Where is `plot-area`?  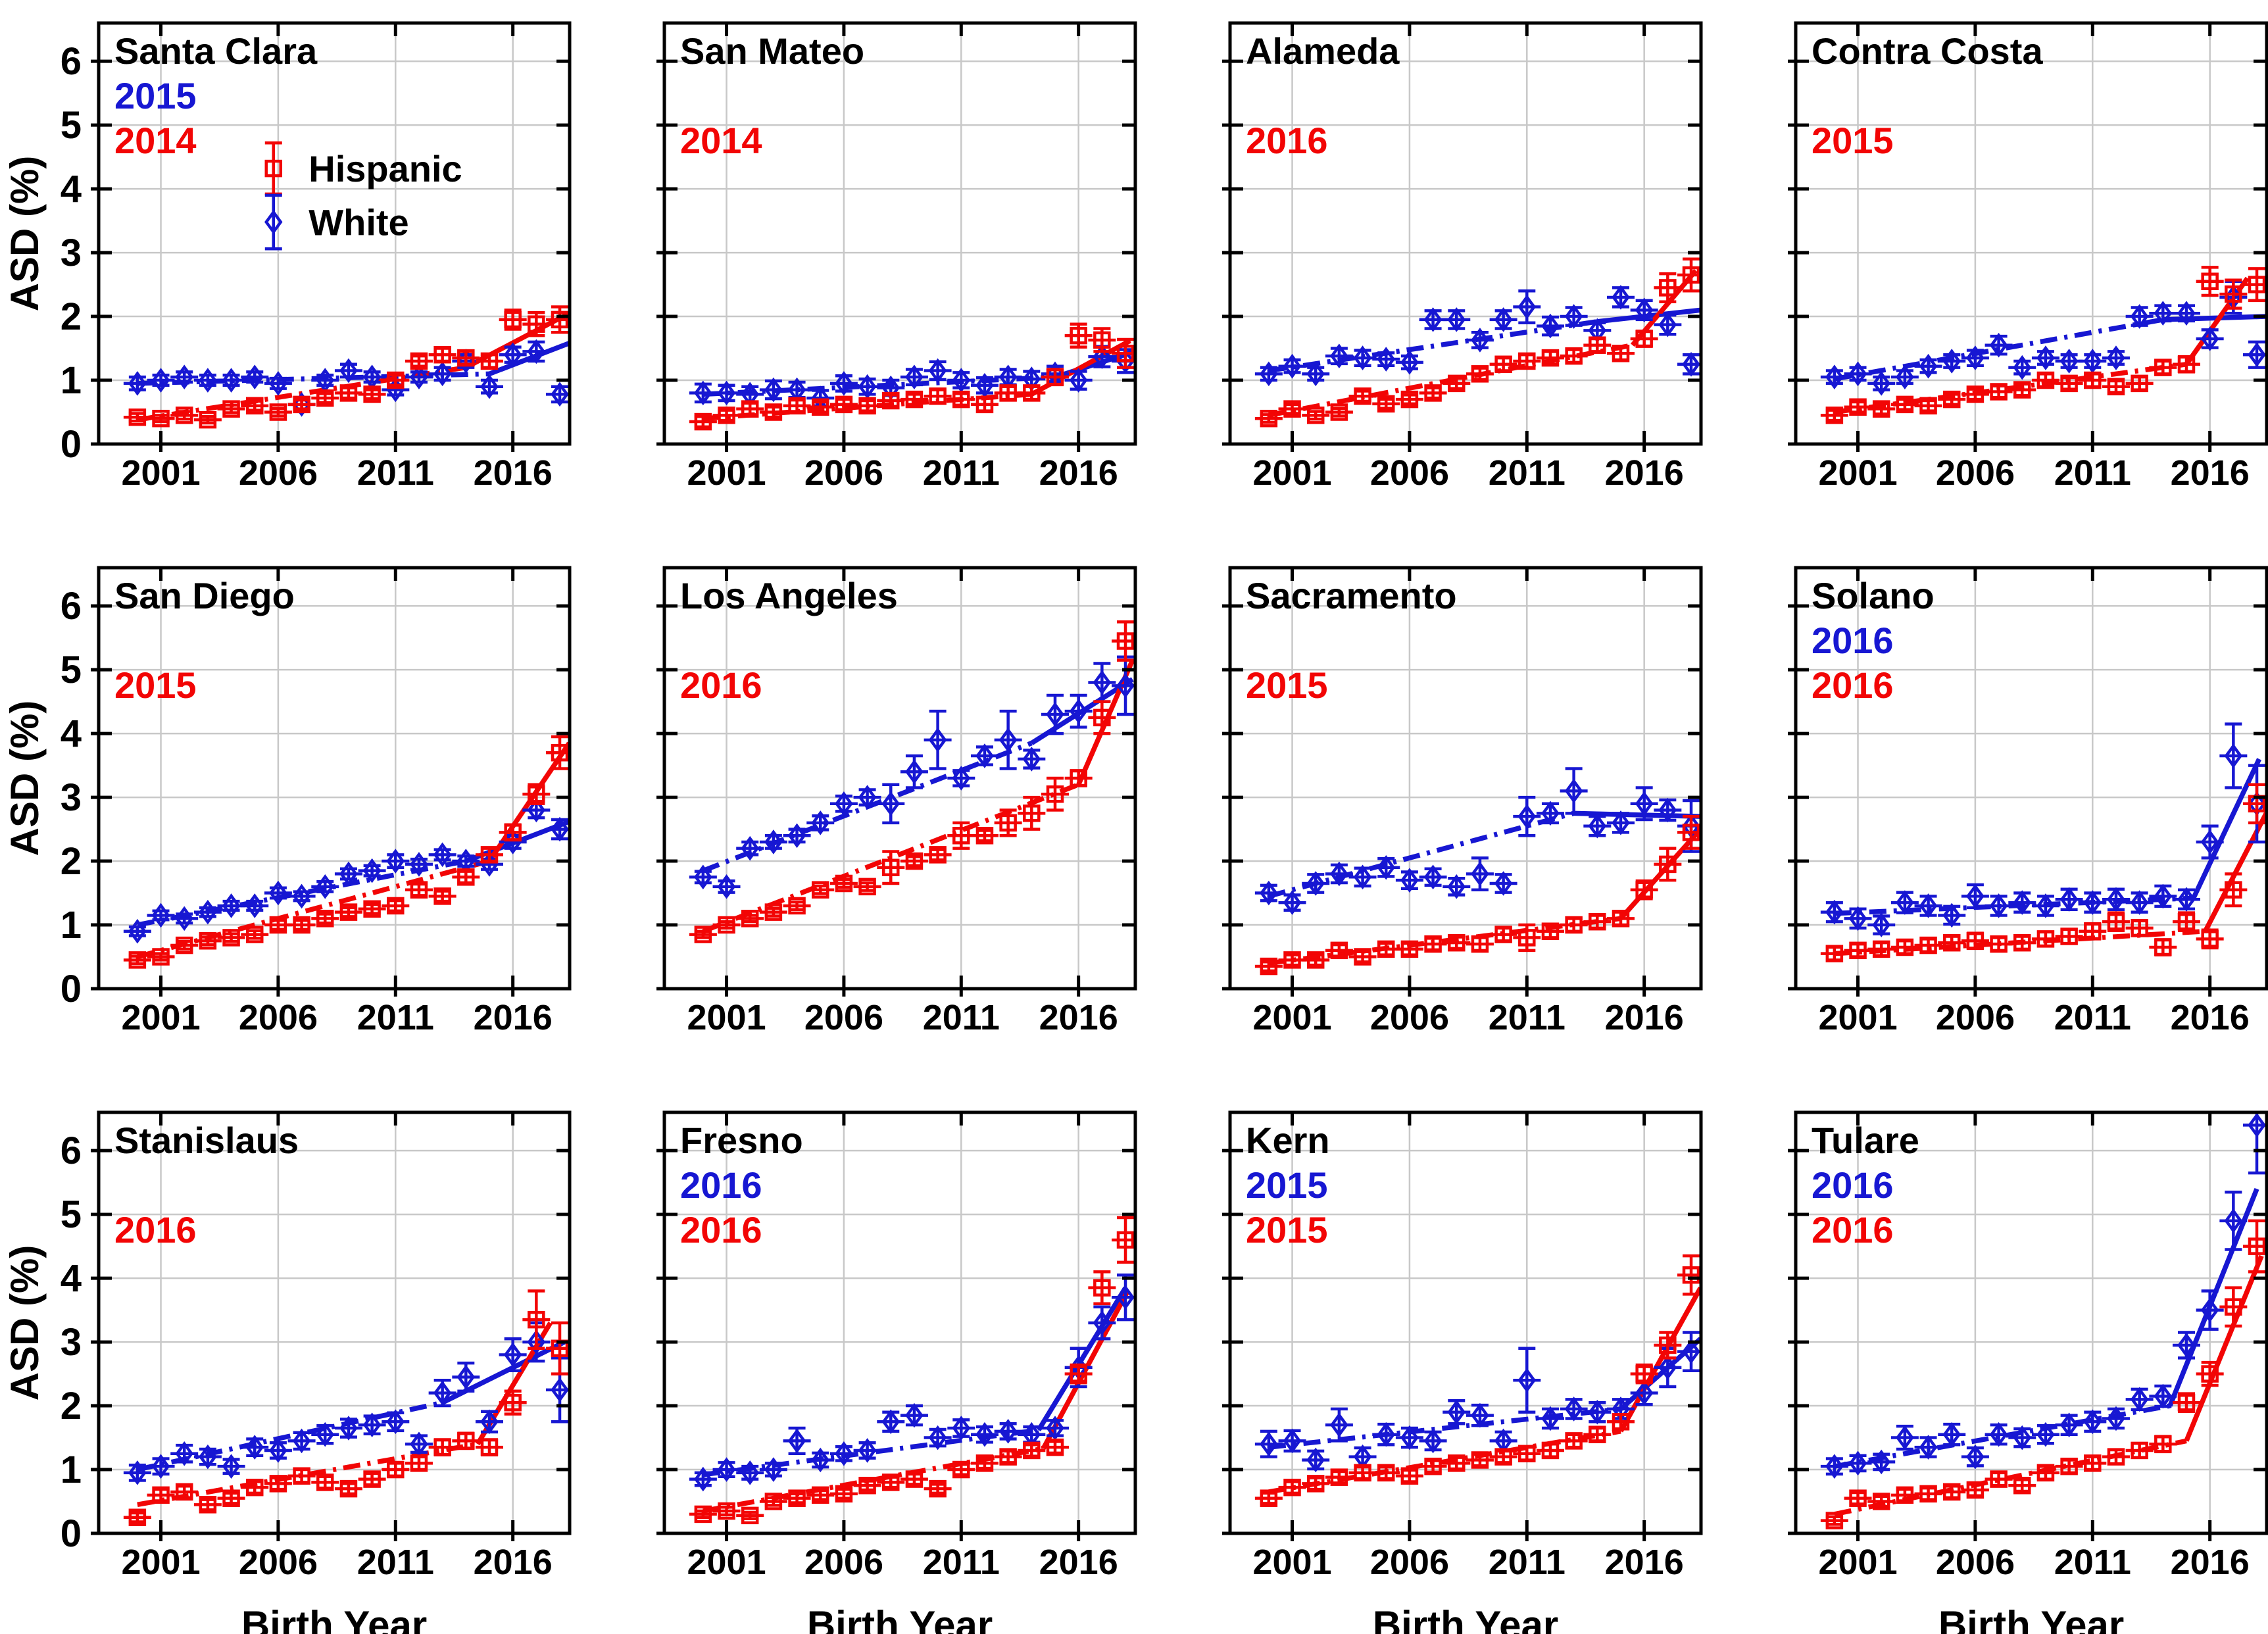 plot-area is located at coordinates (1478, 1380).